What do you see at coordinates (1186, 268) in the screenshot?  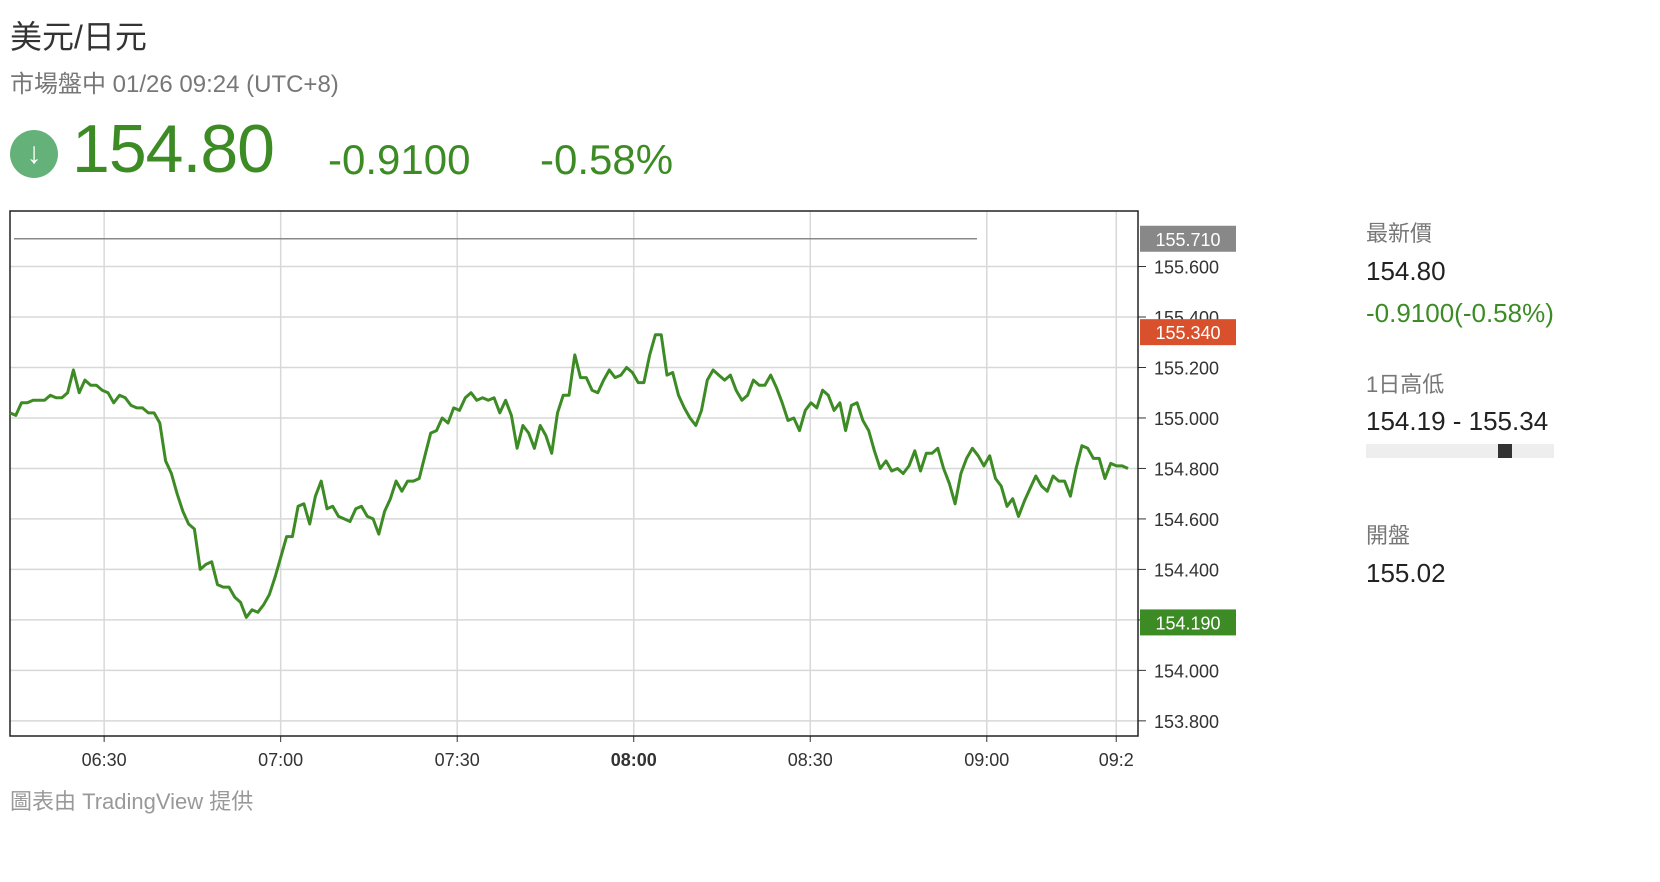 I see `y-tick-label: 155.600` at bounding box center [1186, 268].